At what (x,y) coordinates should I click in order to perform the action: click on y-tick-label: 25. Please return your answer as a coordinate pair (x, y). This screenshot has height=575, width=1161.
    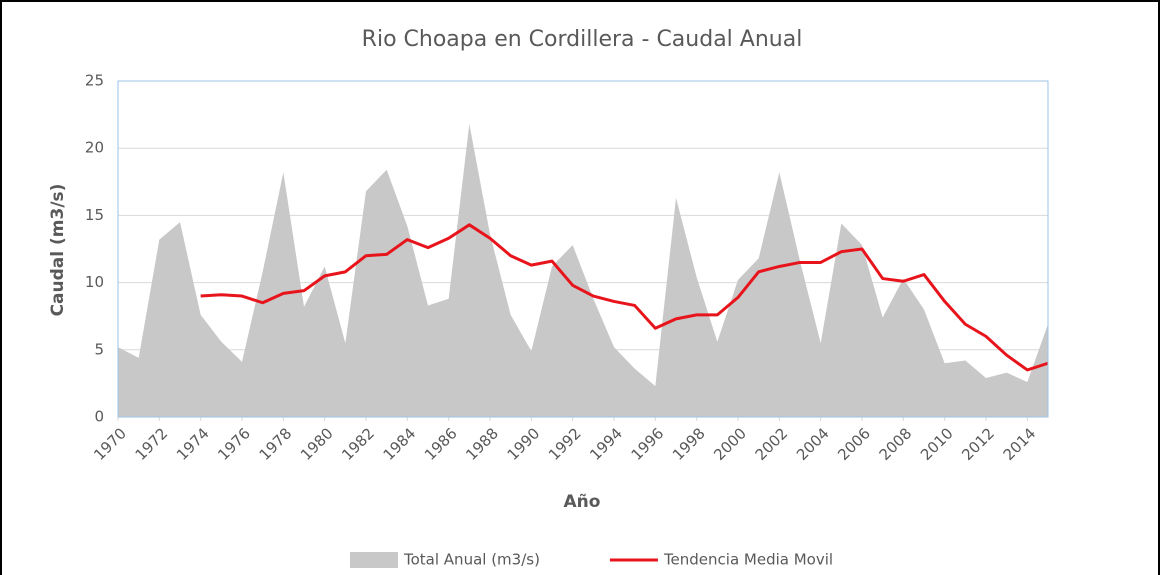
    Looking at the image, I should click on (94, 81).